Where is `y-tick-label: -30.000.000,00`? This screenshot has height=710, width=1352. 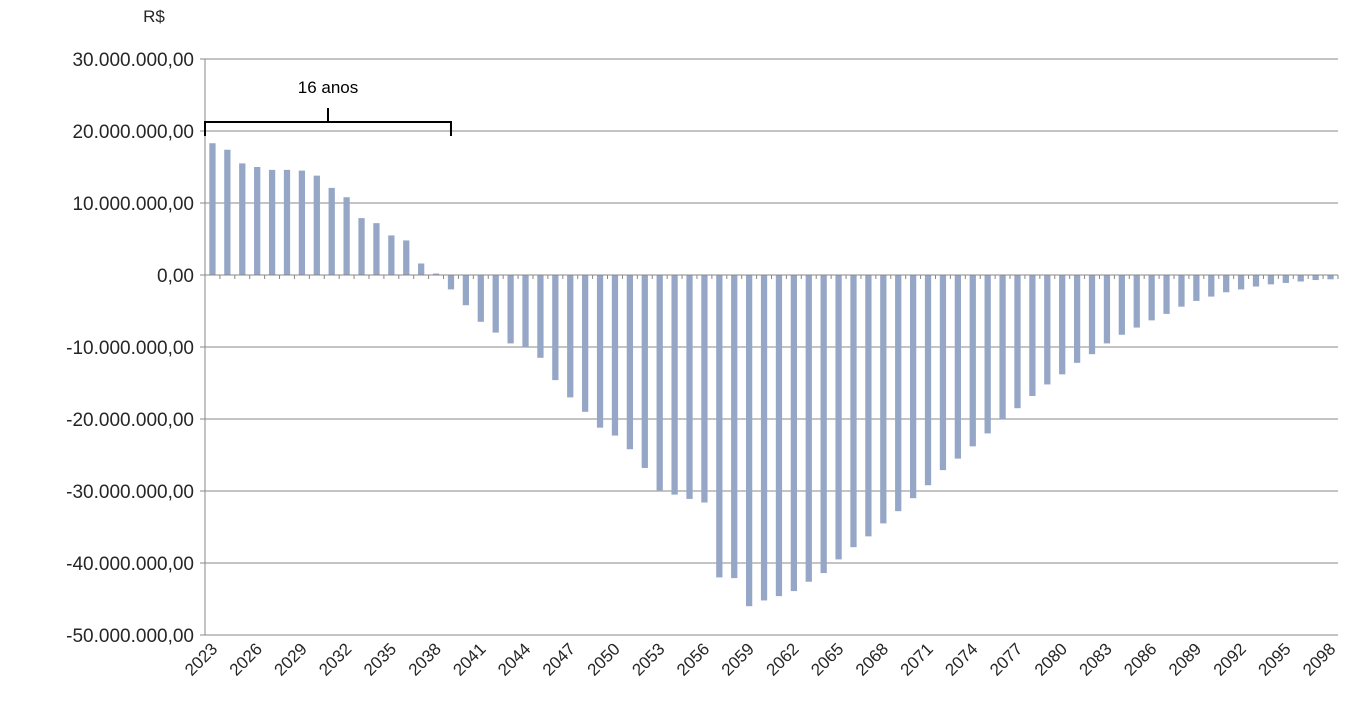
y-tick-label: -30.000.000,00 is located at coordinates (130, 492).